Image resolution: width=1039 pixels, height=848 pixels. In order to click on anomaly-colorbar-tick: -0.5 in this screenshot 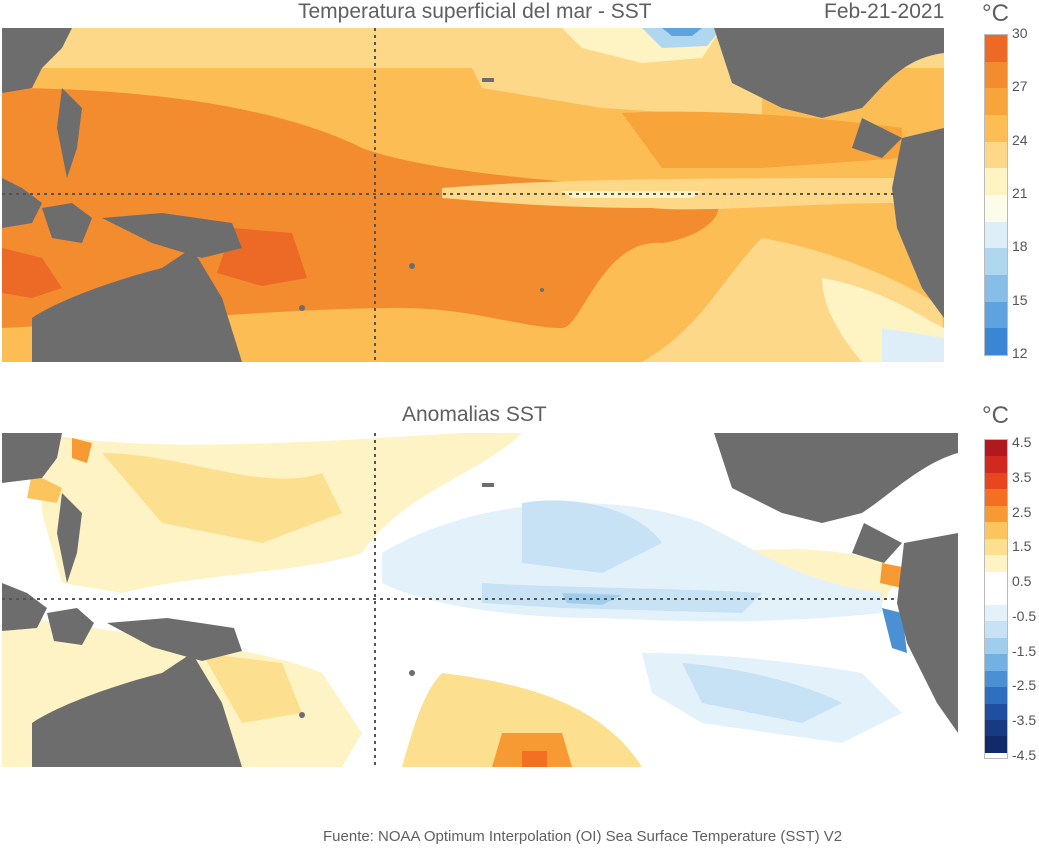, I will do `click(1024, 615)`.